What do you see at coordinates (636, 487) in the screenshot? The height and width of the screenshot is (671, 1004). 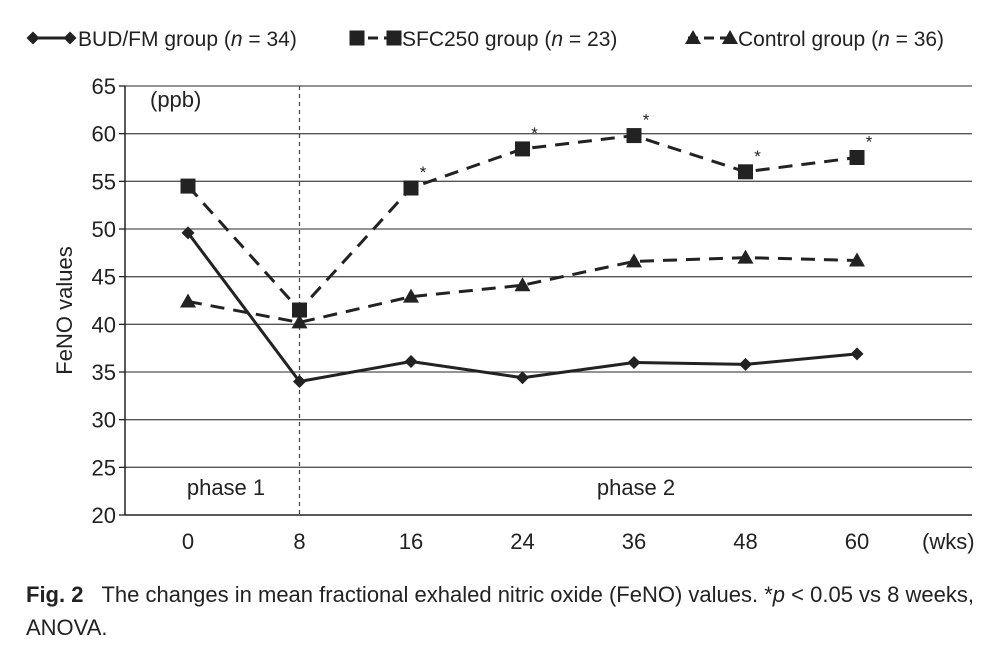 I see `phase-2-label: phase 2` at bounding box center [636, 487].